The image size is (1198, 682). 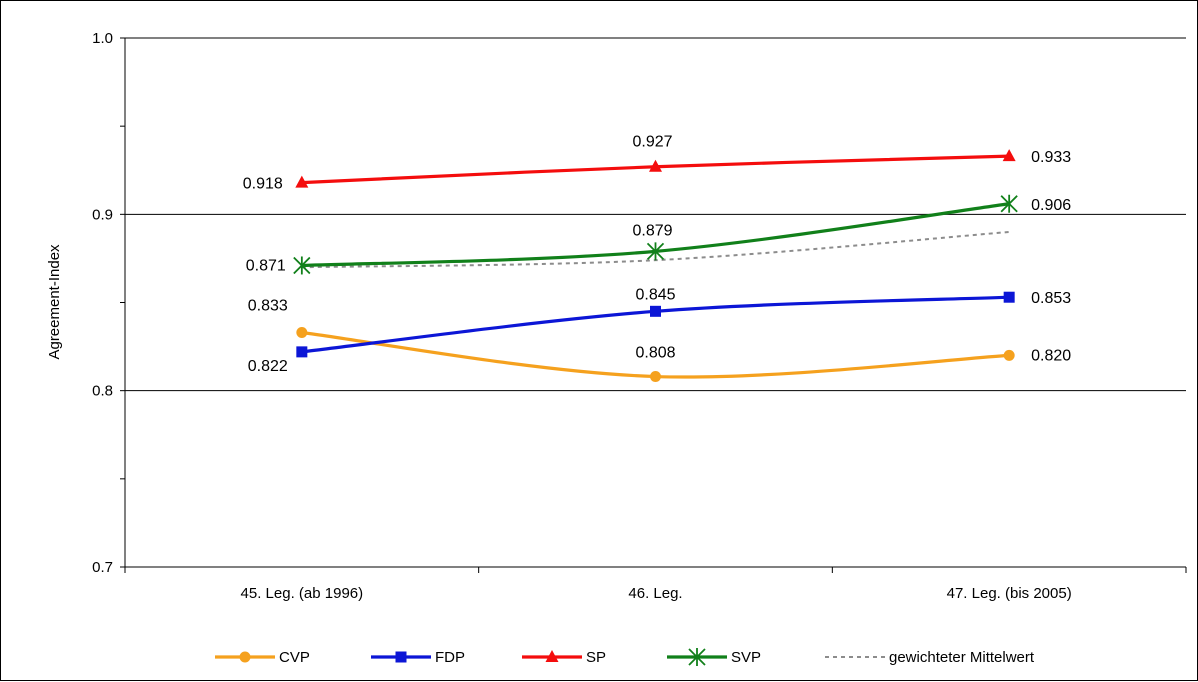 What do you see at coordinates (655, 294) in the screenshot?
I see `data-label-fdp: 0.845` at bounding box center [655, 294].